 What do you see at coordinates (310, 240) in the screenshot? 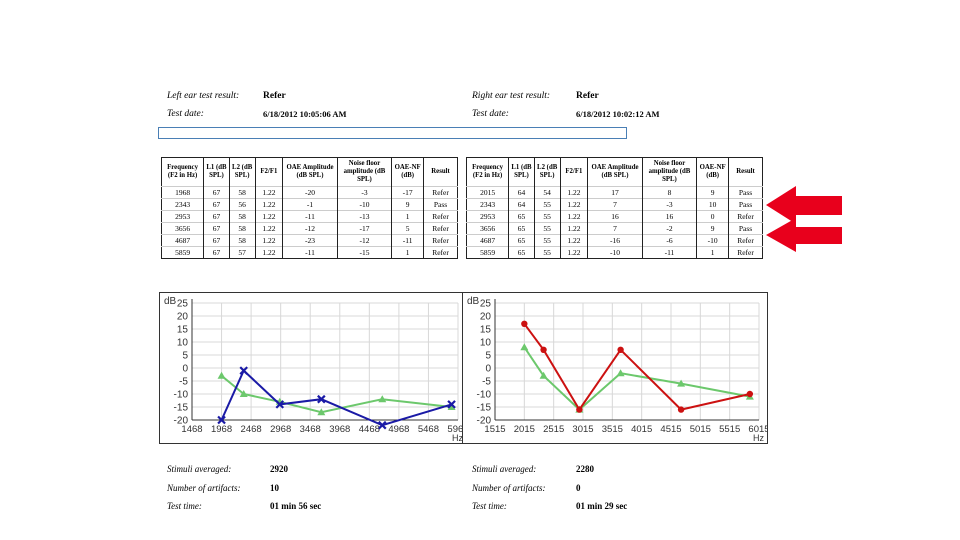
I see `left-cell-oae-amplitude: -23` at bounding box center [310, 240].